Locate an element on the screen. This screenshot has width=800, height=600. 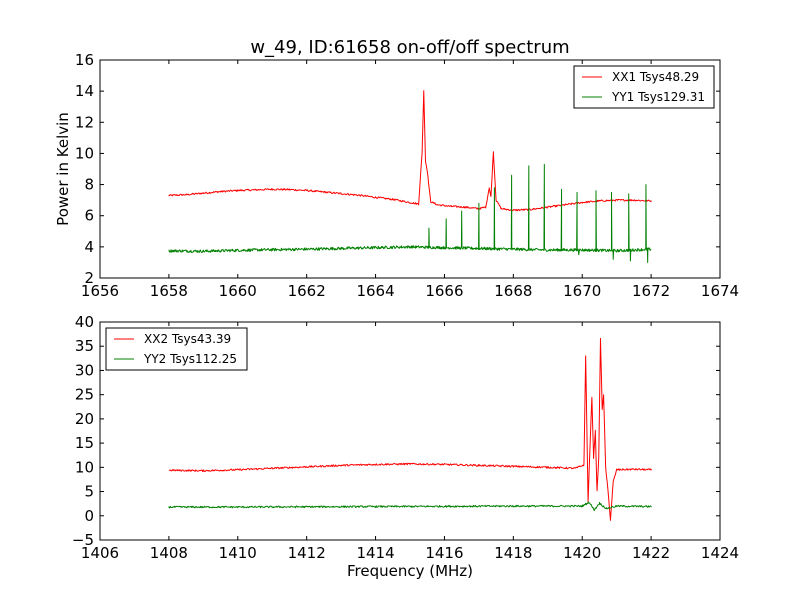
y-tick-label: 12 is located at coordinates (84, 122).